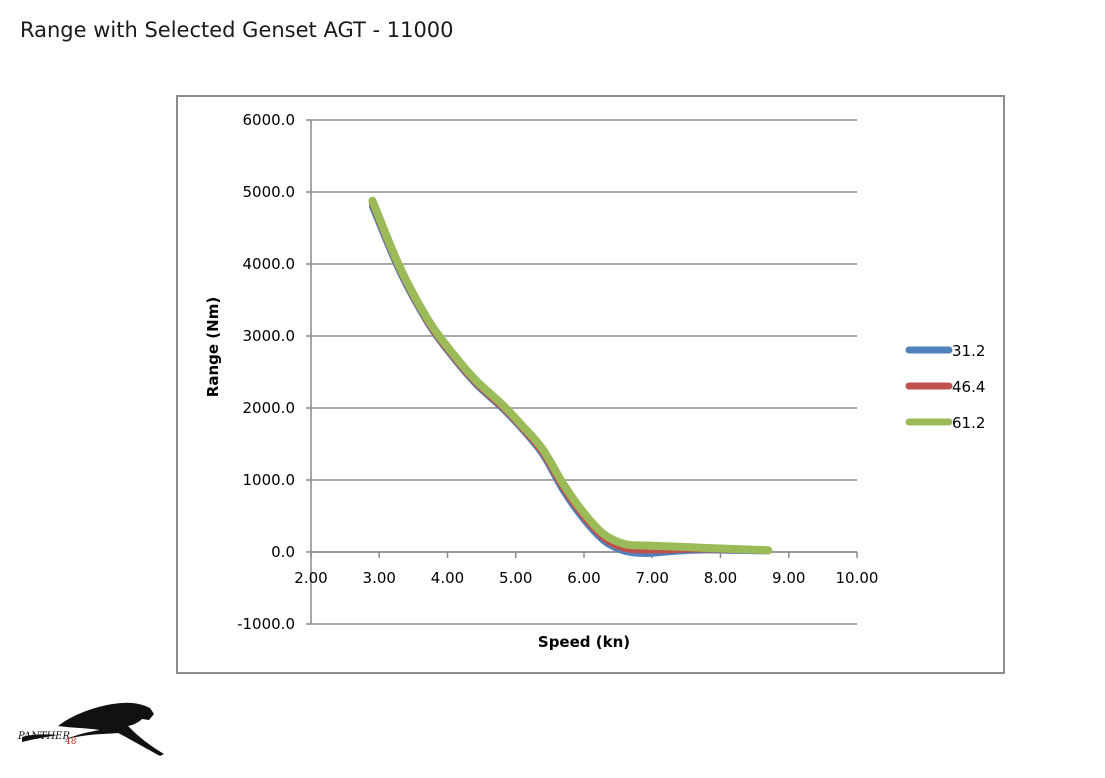 The width and height of the screenshot is (1105, 778). Describe the element at coordinates (652, 578) in the screenshot. I see `x-tick-label: 7.00` at that location.